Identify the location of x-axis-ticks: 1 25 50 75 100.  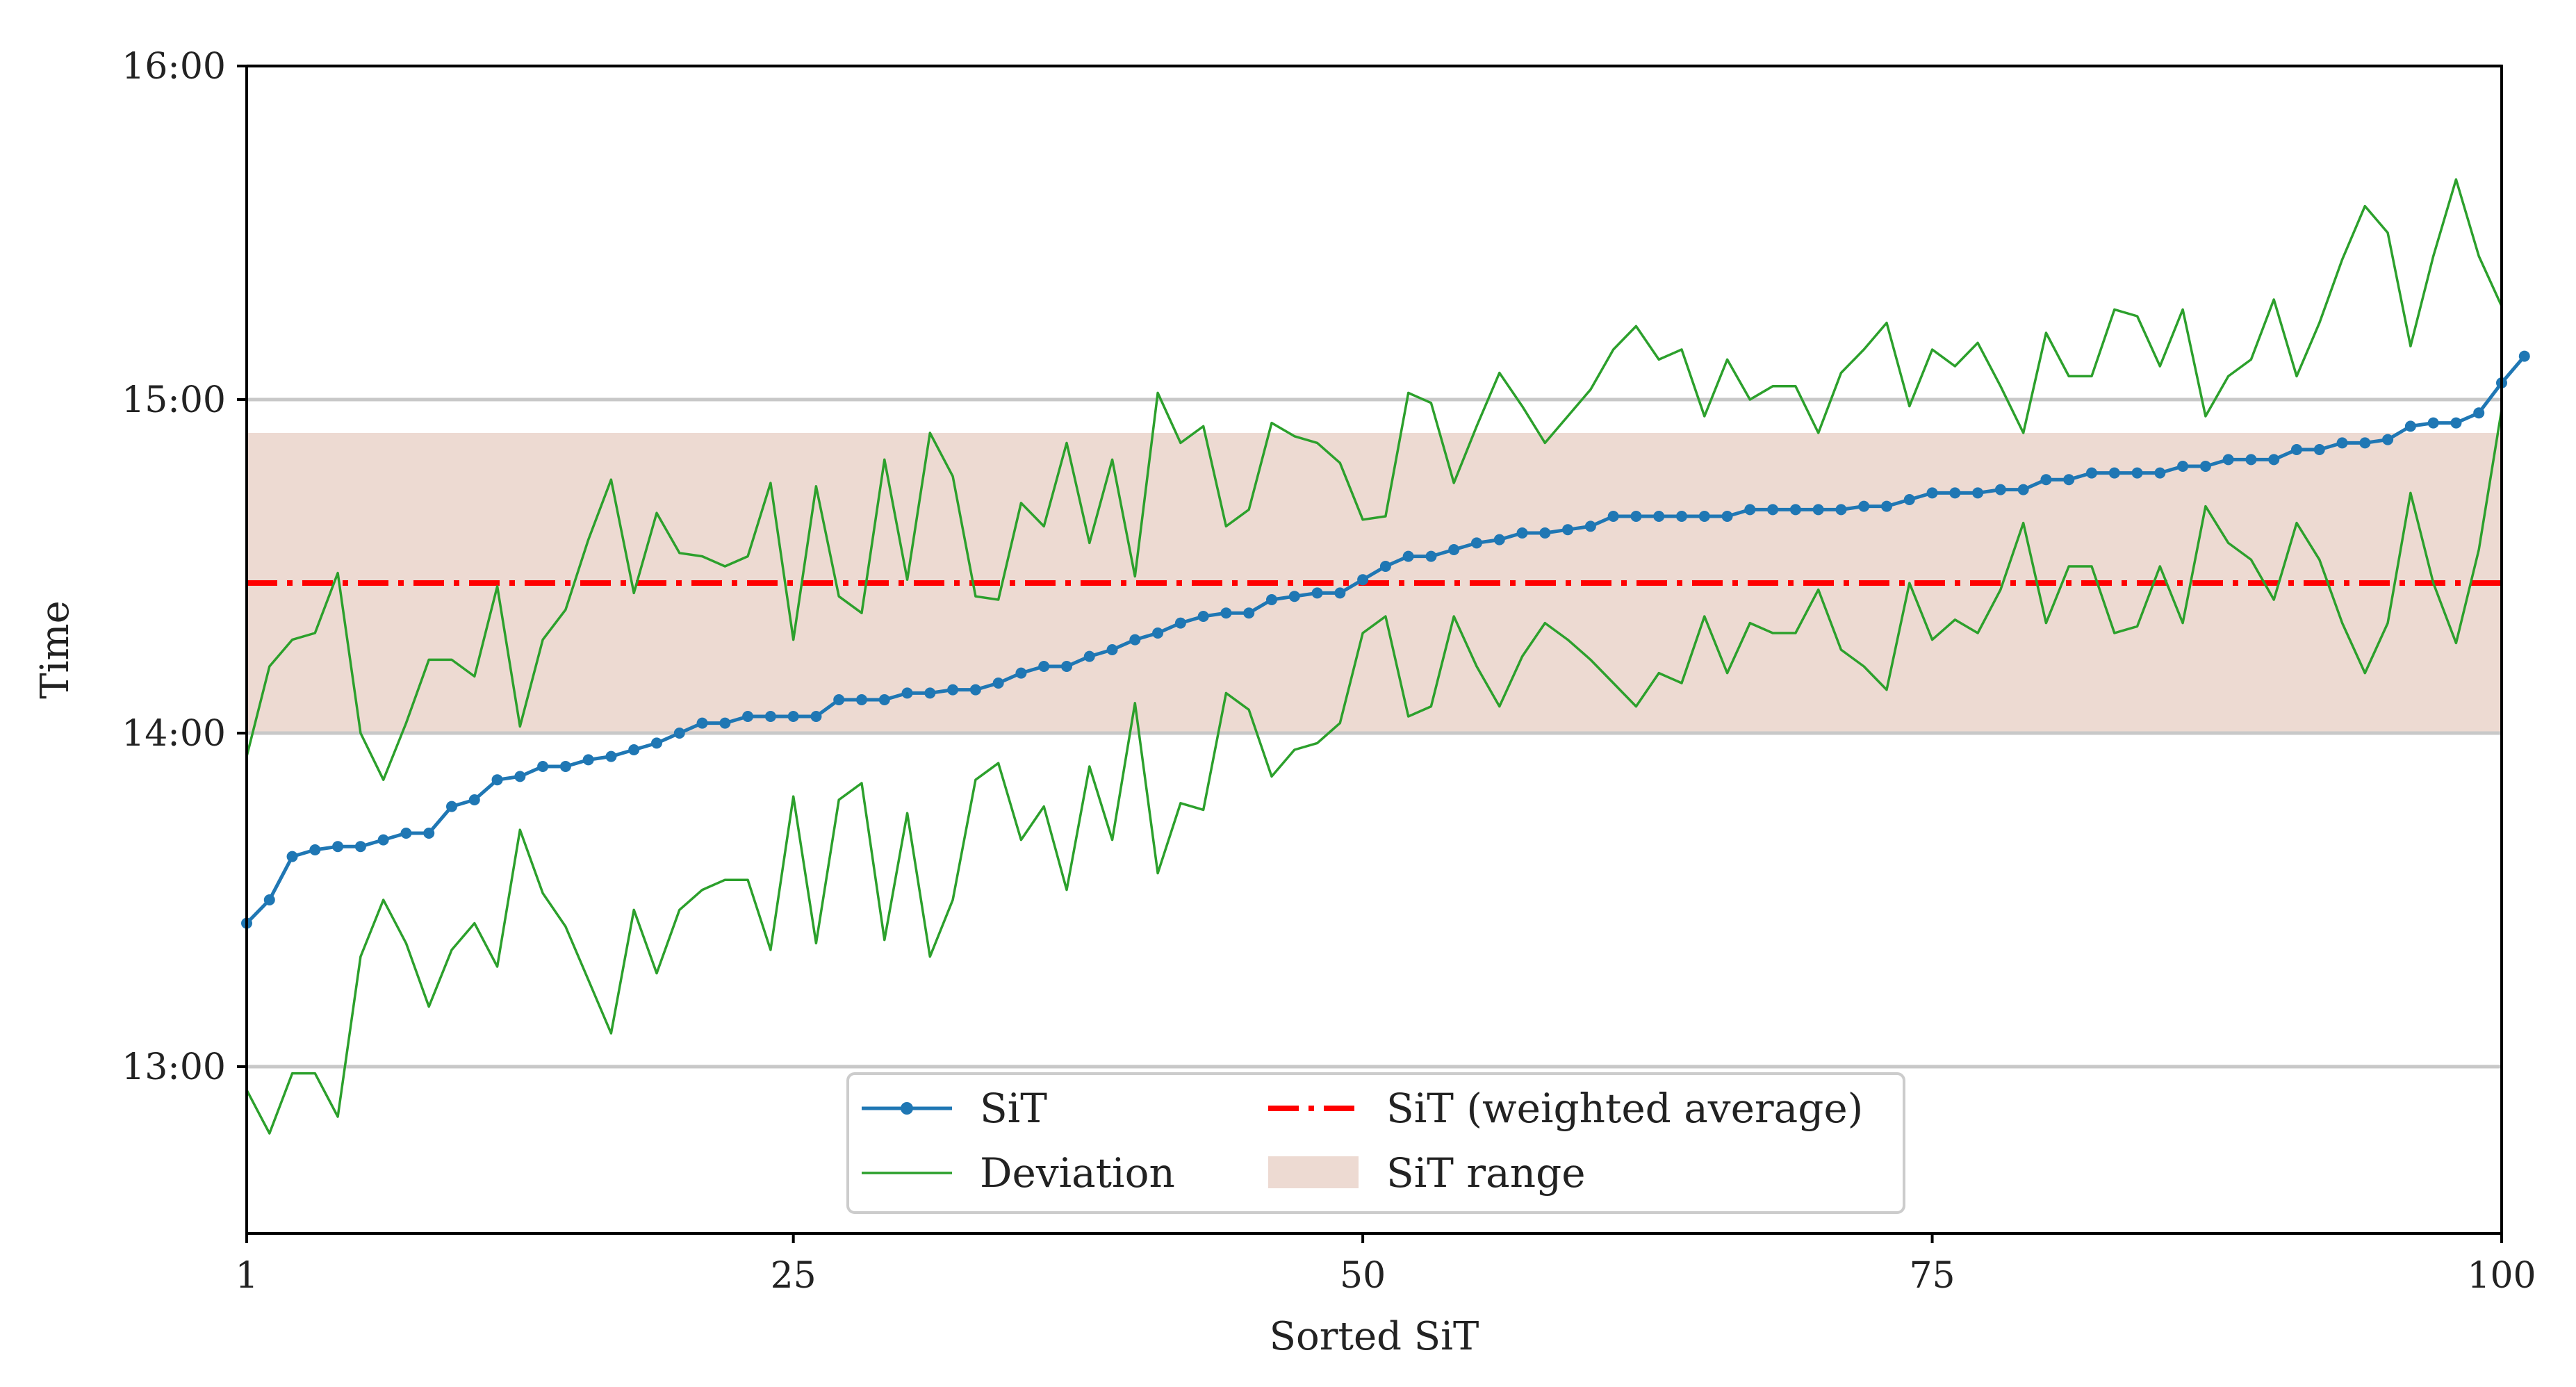
(1385, 1265).